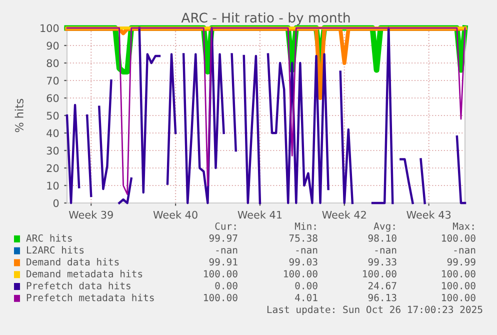 Image resolution: width=497 pixels, height=335 pixels. I want to click on text: 99.03, so click(303, 262).